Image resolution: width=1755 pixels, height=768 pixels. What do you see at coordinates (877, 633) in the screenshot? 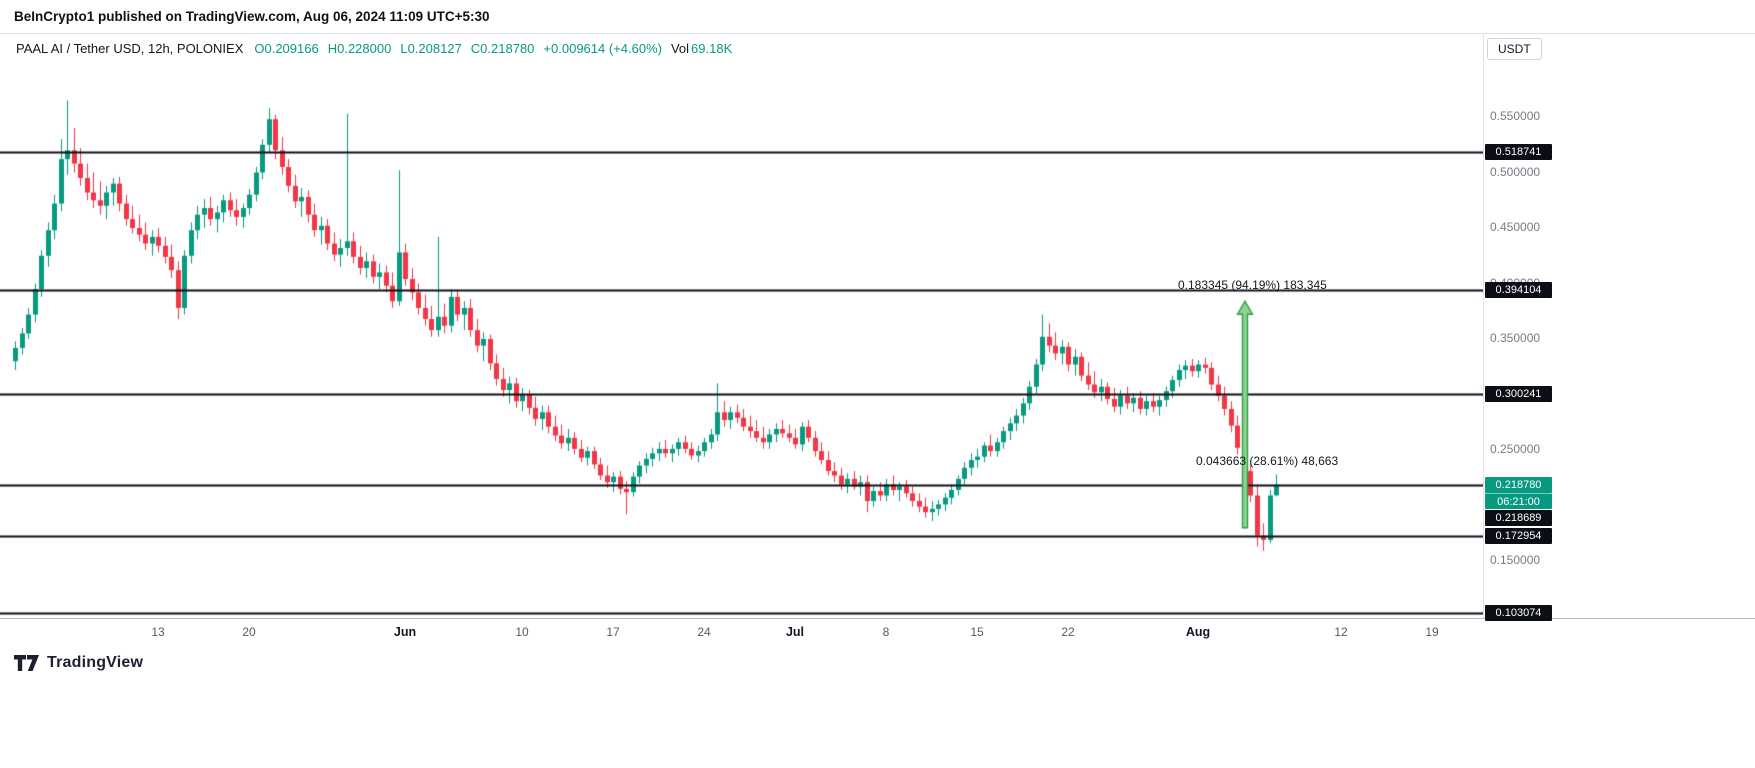
I see `time-scale: 13 20 Jun 10 17 24 Jul 8 15 22 Aug 12 19` at bounding box center [877, 633].